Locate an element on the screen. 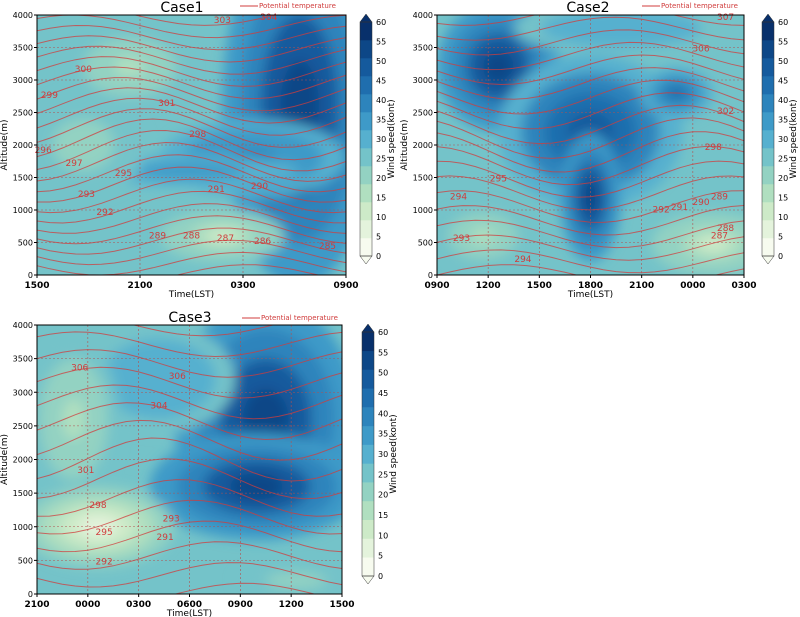 The image size is (800, 617). contour-label: 296 is located at coordinates (43, 151).